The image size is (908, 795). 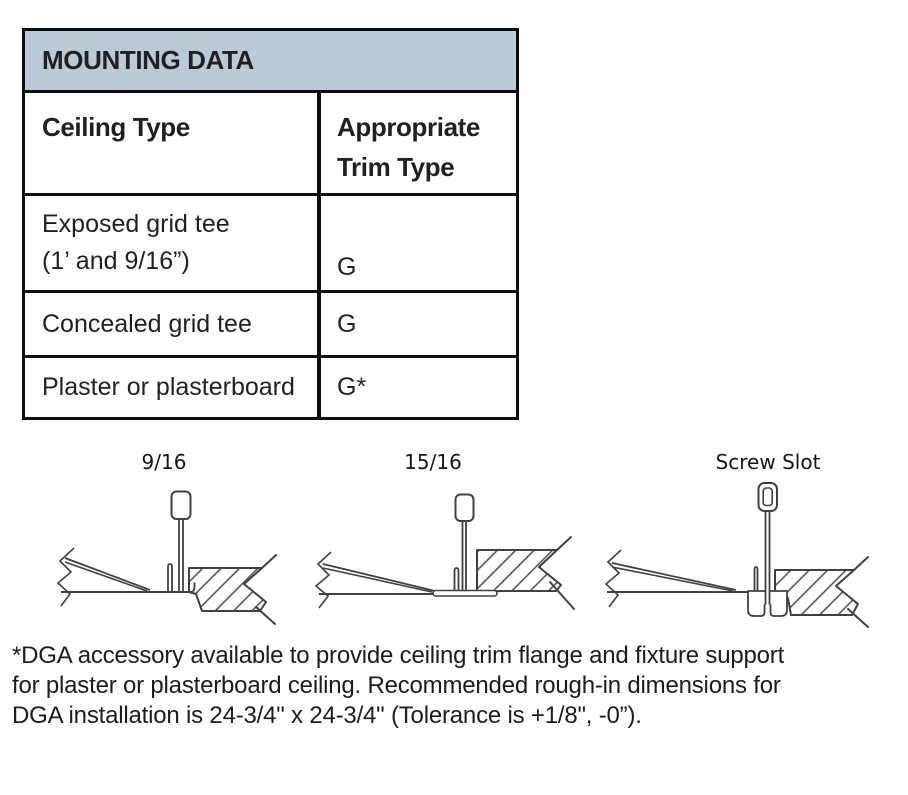 I want to click on trim-value-concealed: G, so click(x=347, y=323).